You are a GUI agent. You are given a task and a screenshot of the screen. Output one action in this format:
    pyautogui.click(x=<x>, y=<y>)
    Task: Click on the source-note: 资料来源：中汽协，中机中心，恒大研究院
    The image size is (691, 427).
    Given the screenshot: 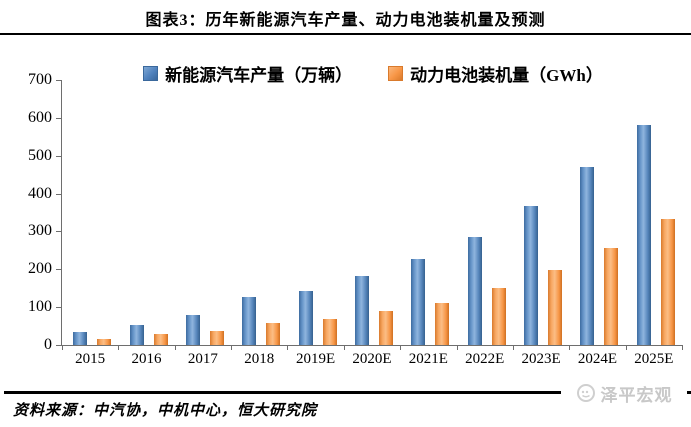 What is the action you would take?
    pyautogui.click(x=165, y=411)
    